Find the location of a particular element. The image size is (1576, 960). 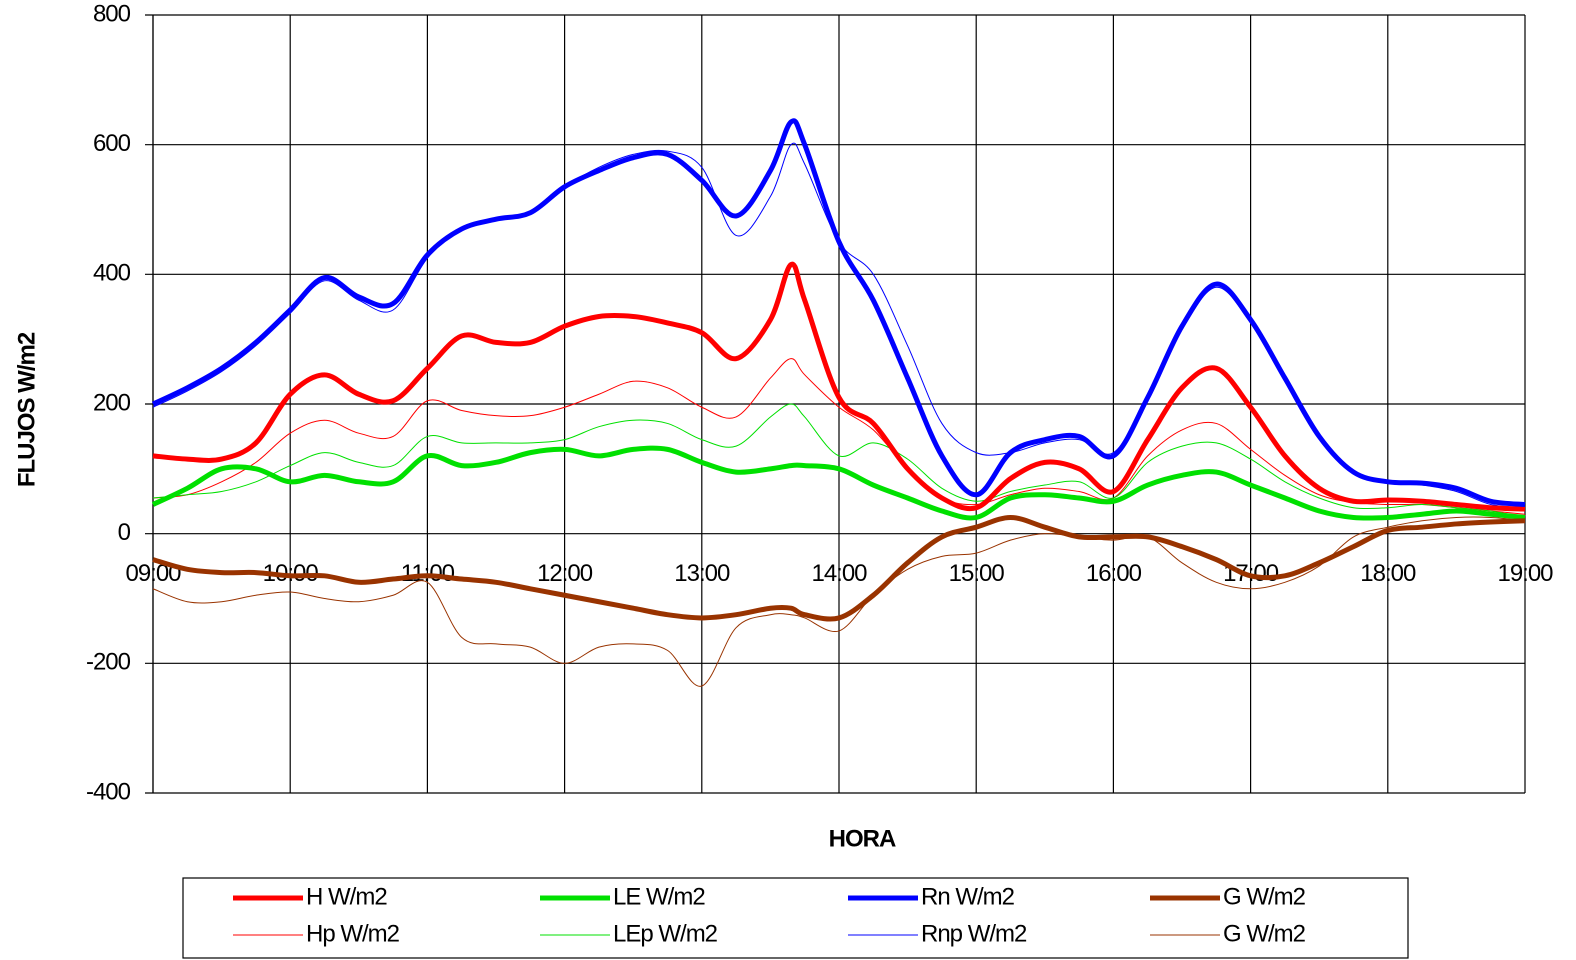

legend-label: LE W/m2 is located at coordinates (659, 896).